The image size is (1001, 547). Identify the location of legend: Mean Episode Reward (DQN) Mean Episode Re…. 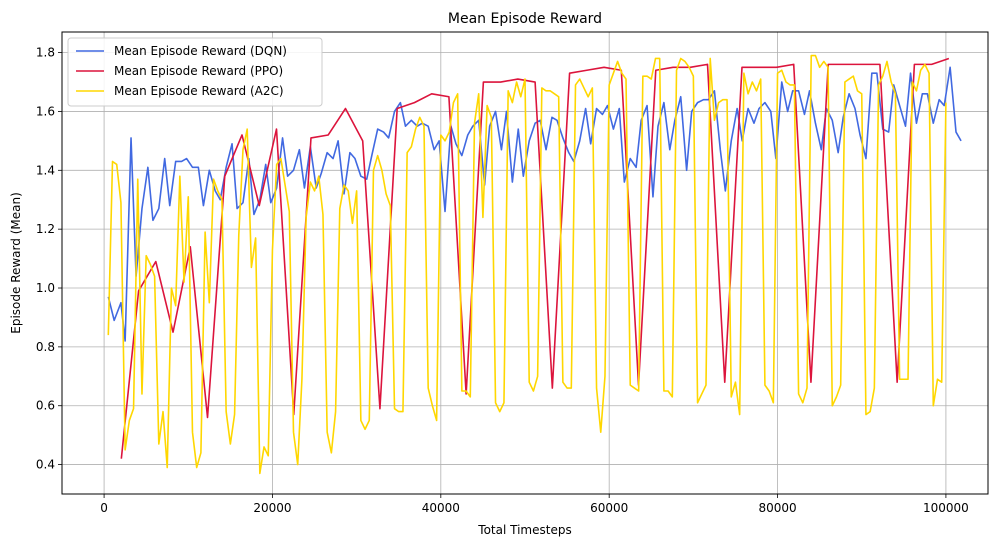
(195, 72).